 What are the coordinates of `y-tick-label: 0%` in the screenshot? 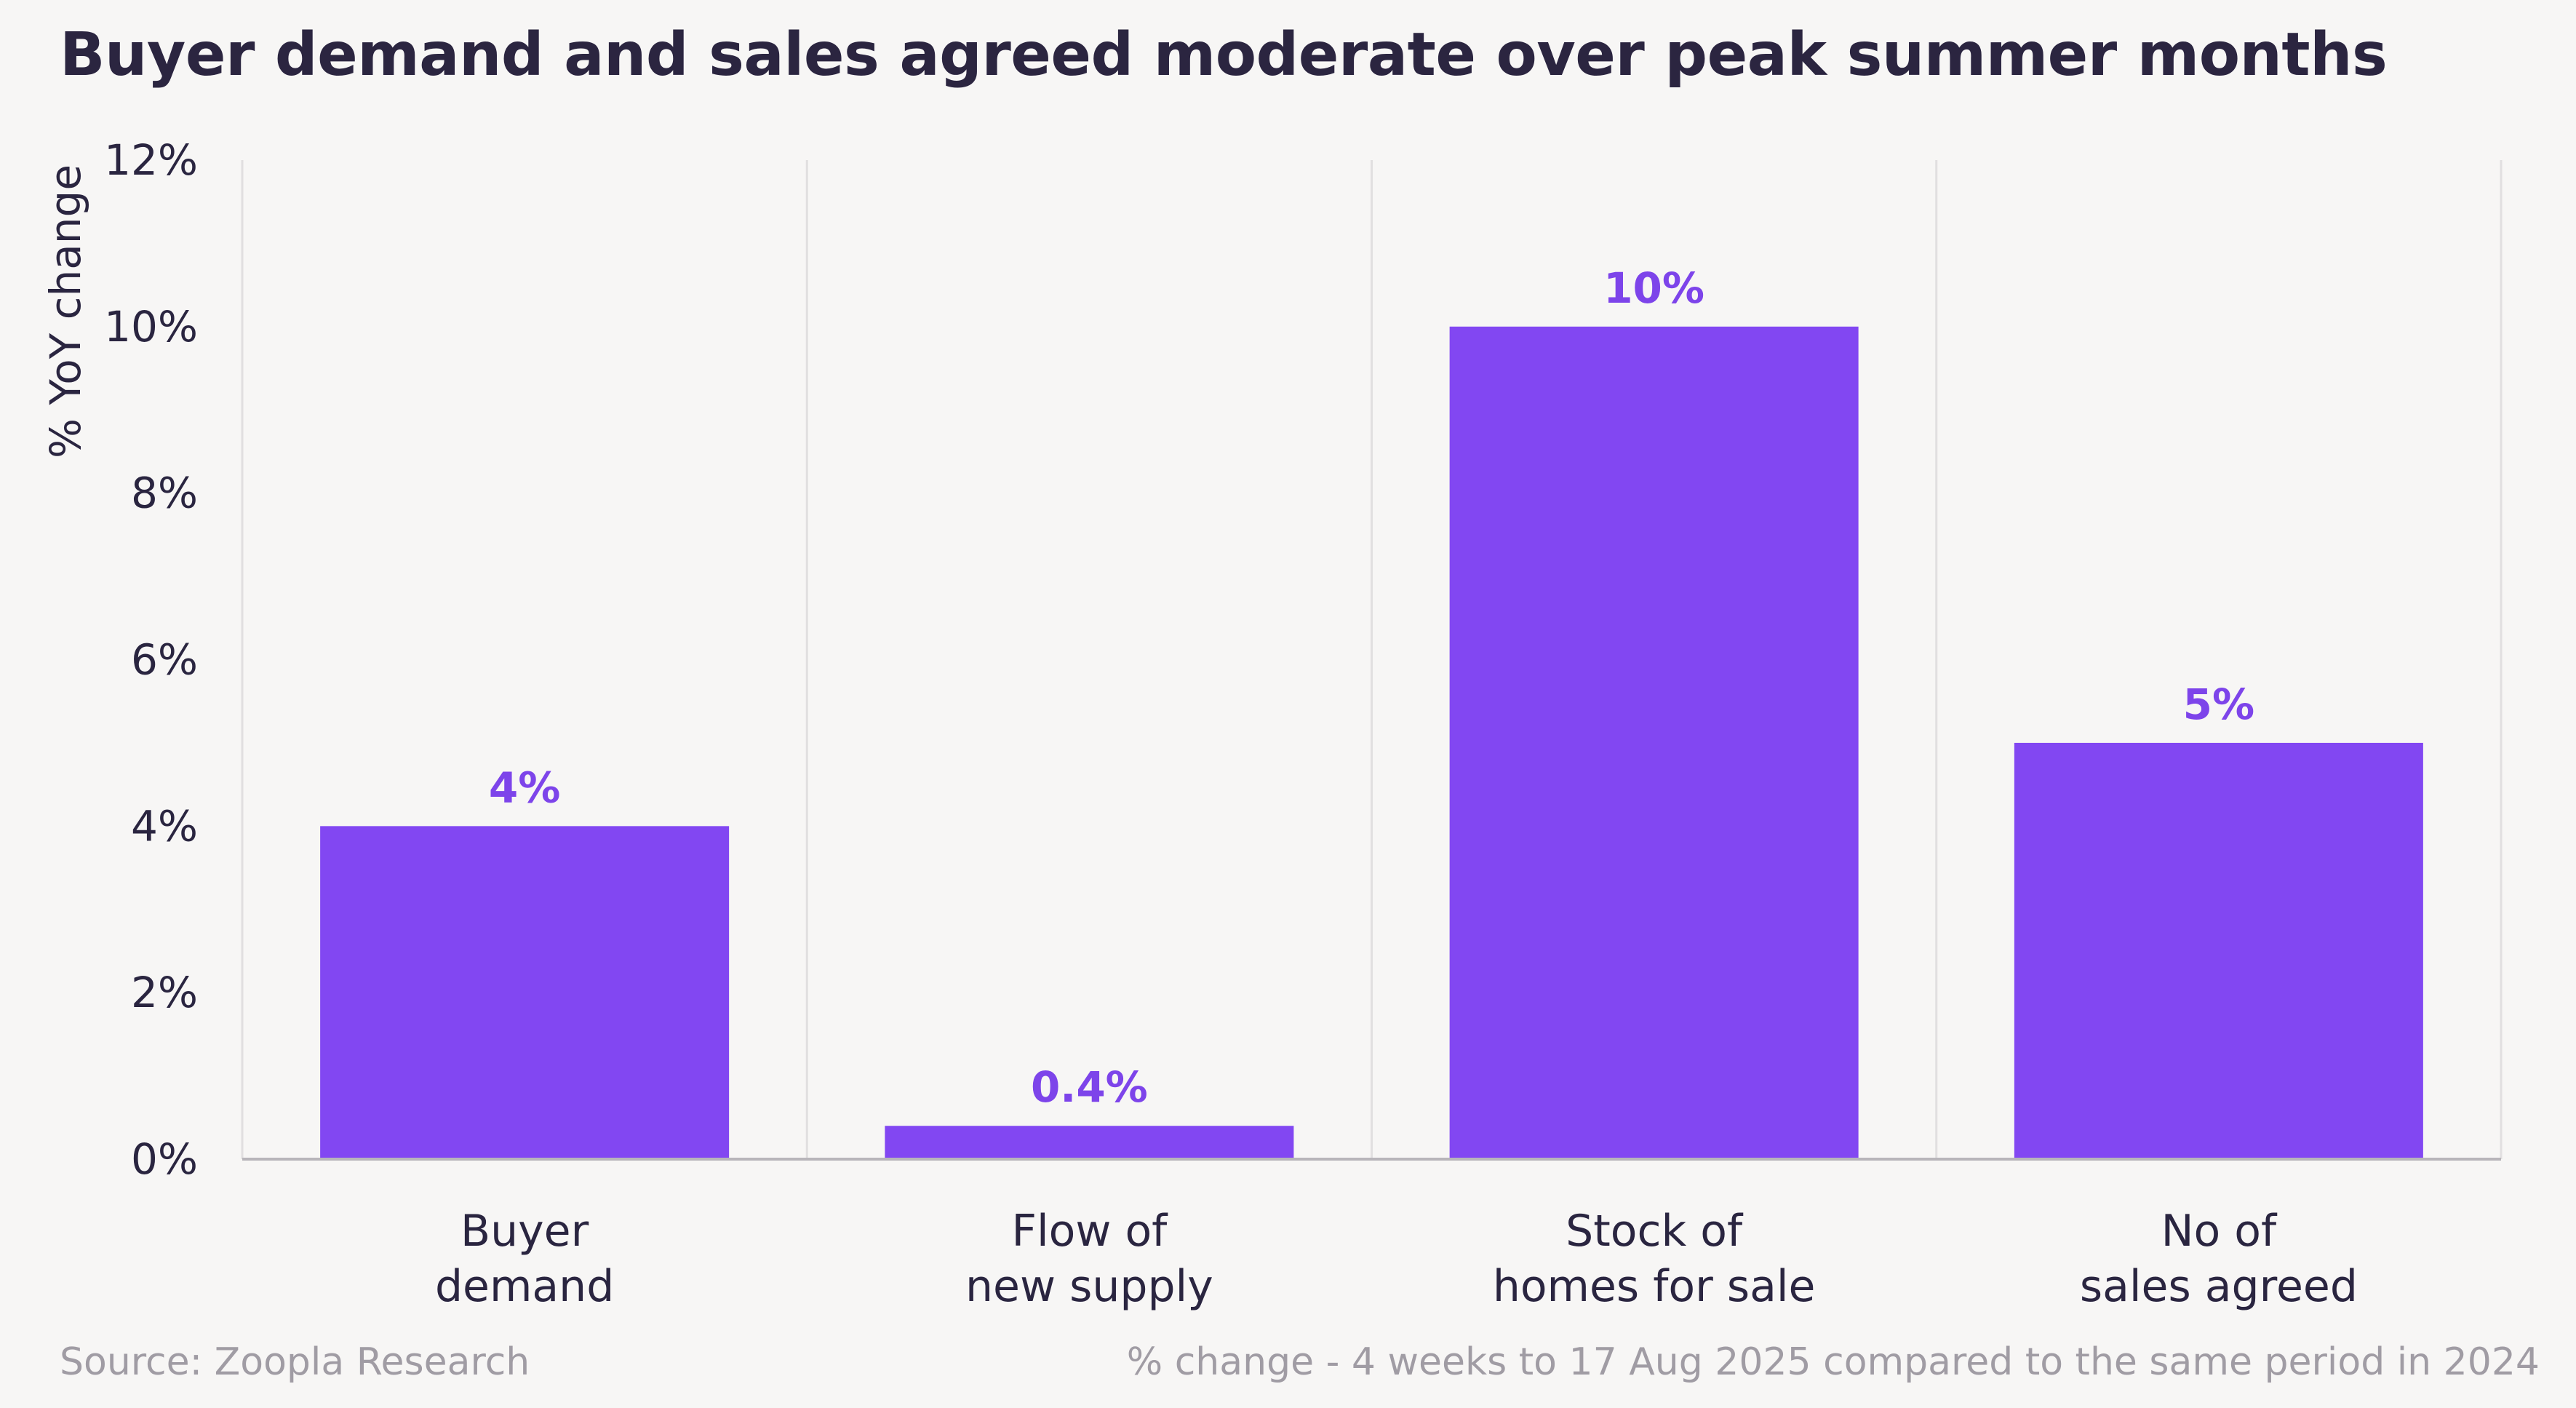 It's located at (164, 1159).